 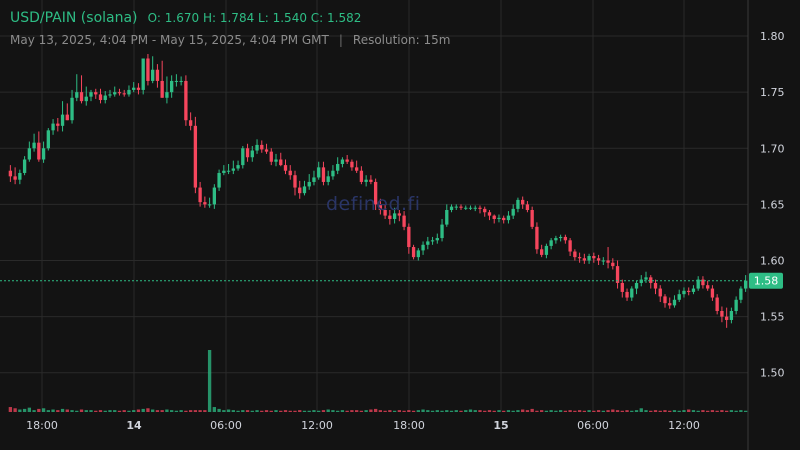 What do you see at coordinates (772, 205) in the screenshot?
I see `price-axis: 1.50 1.55 1.60 1.65 1.70 1.75 1.80` at bounding box center [772, 205].